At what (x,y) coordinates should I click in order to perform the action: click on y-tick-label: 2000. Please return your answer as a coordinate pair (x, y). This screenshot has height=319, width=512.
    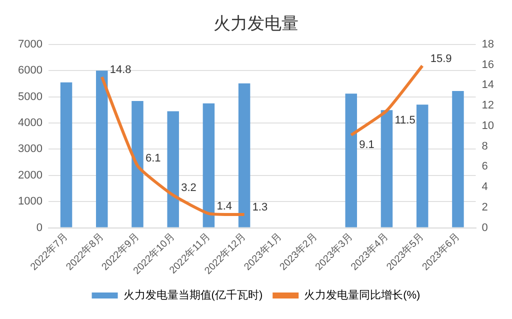
    Looking at the image, I should click on (30, 175).